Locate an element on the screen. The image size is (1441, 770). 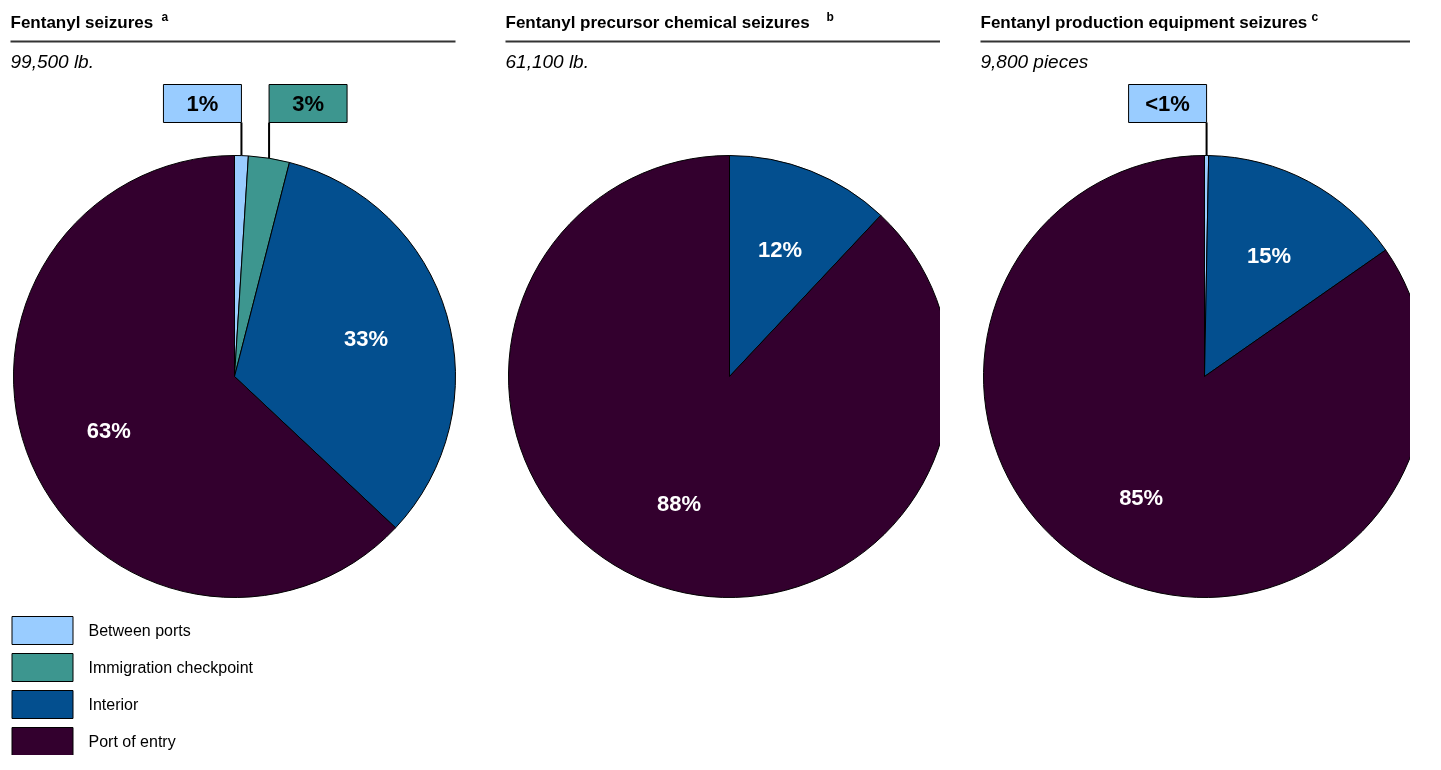
chart-subtitle: 61,100 lb. is located at coordinates (547, 61).